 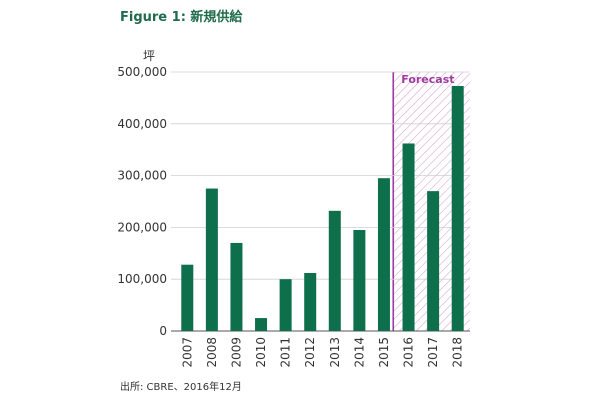 I want to click on y-tick-label: 200,000, so click(x=142, y=227).